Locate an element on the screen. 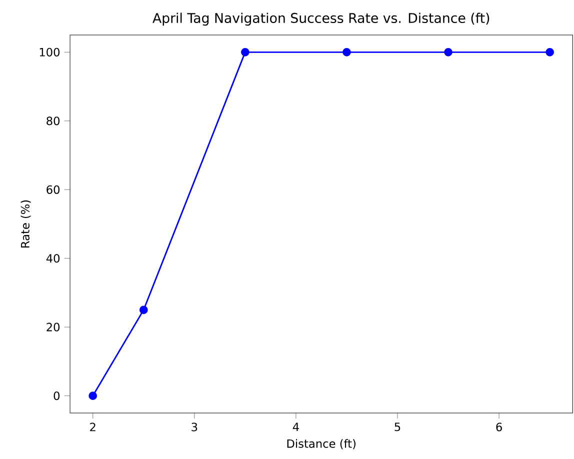 This screenshot has width=574, height=459. x-tick-label: 4 is located at coordinates (295, 426).